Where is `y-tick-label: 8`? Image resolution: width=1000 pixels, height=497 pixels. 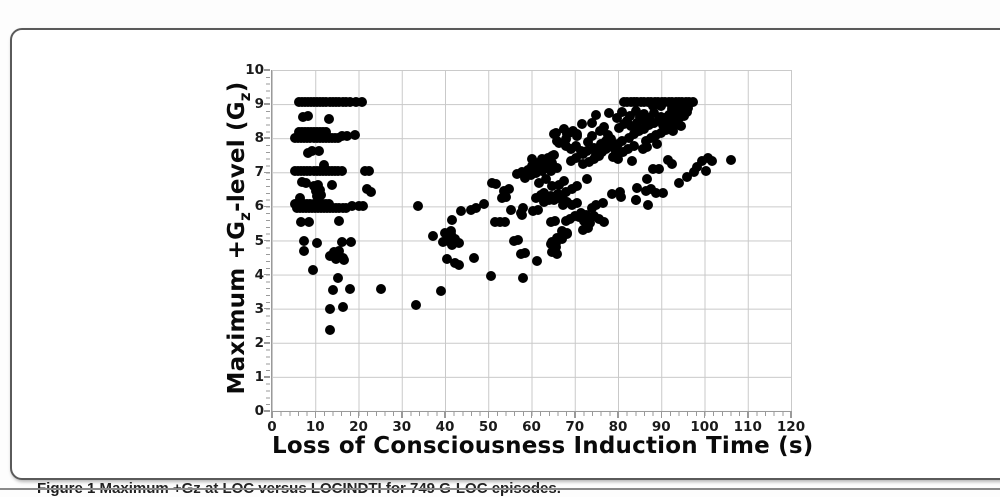 y-tick-label: 8 is located at coordinates (259, 138).